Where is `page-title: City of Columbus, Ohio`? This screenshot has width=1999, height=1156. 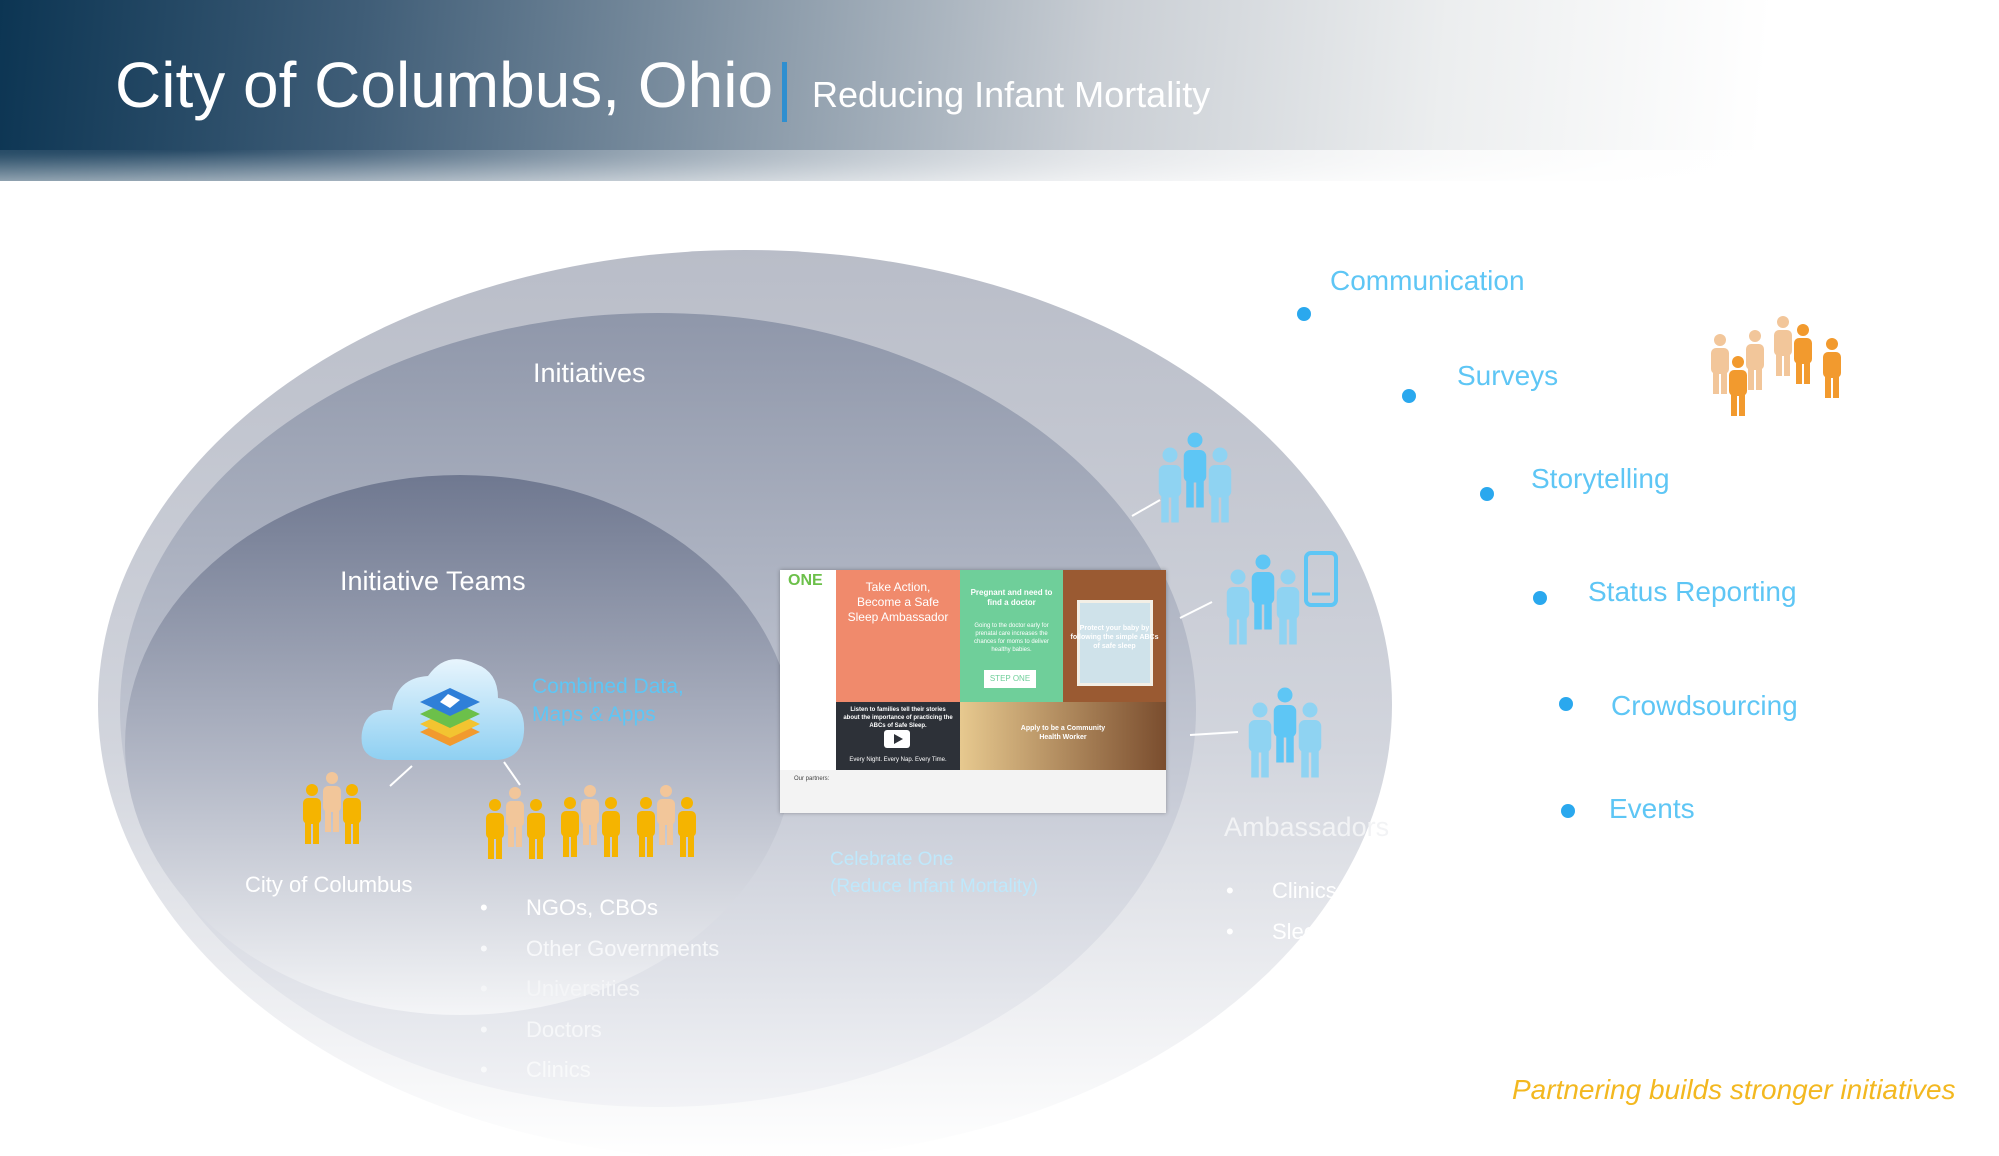
page-title: City of Columbus, Ohio is located at coordinates (444, 85).